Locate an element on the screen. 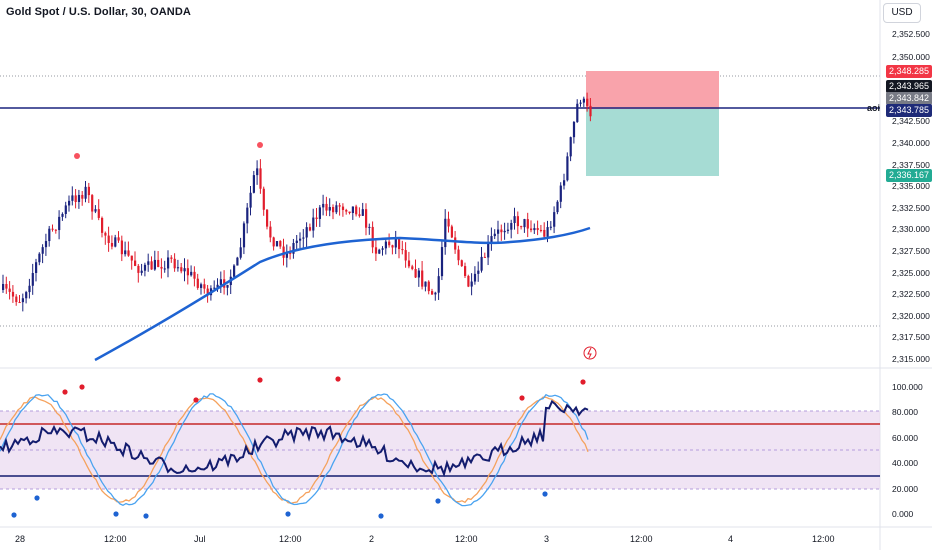 This screenshot has height=550, width=932. stop-loss-zone is located at coordinates (652, 90).